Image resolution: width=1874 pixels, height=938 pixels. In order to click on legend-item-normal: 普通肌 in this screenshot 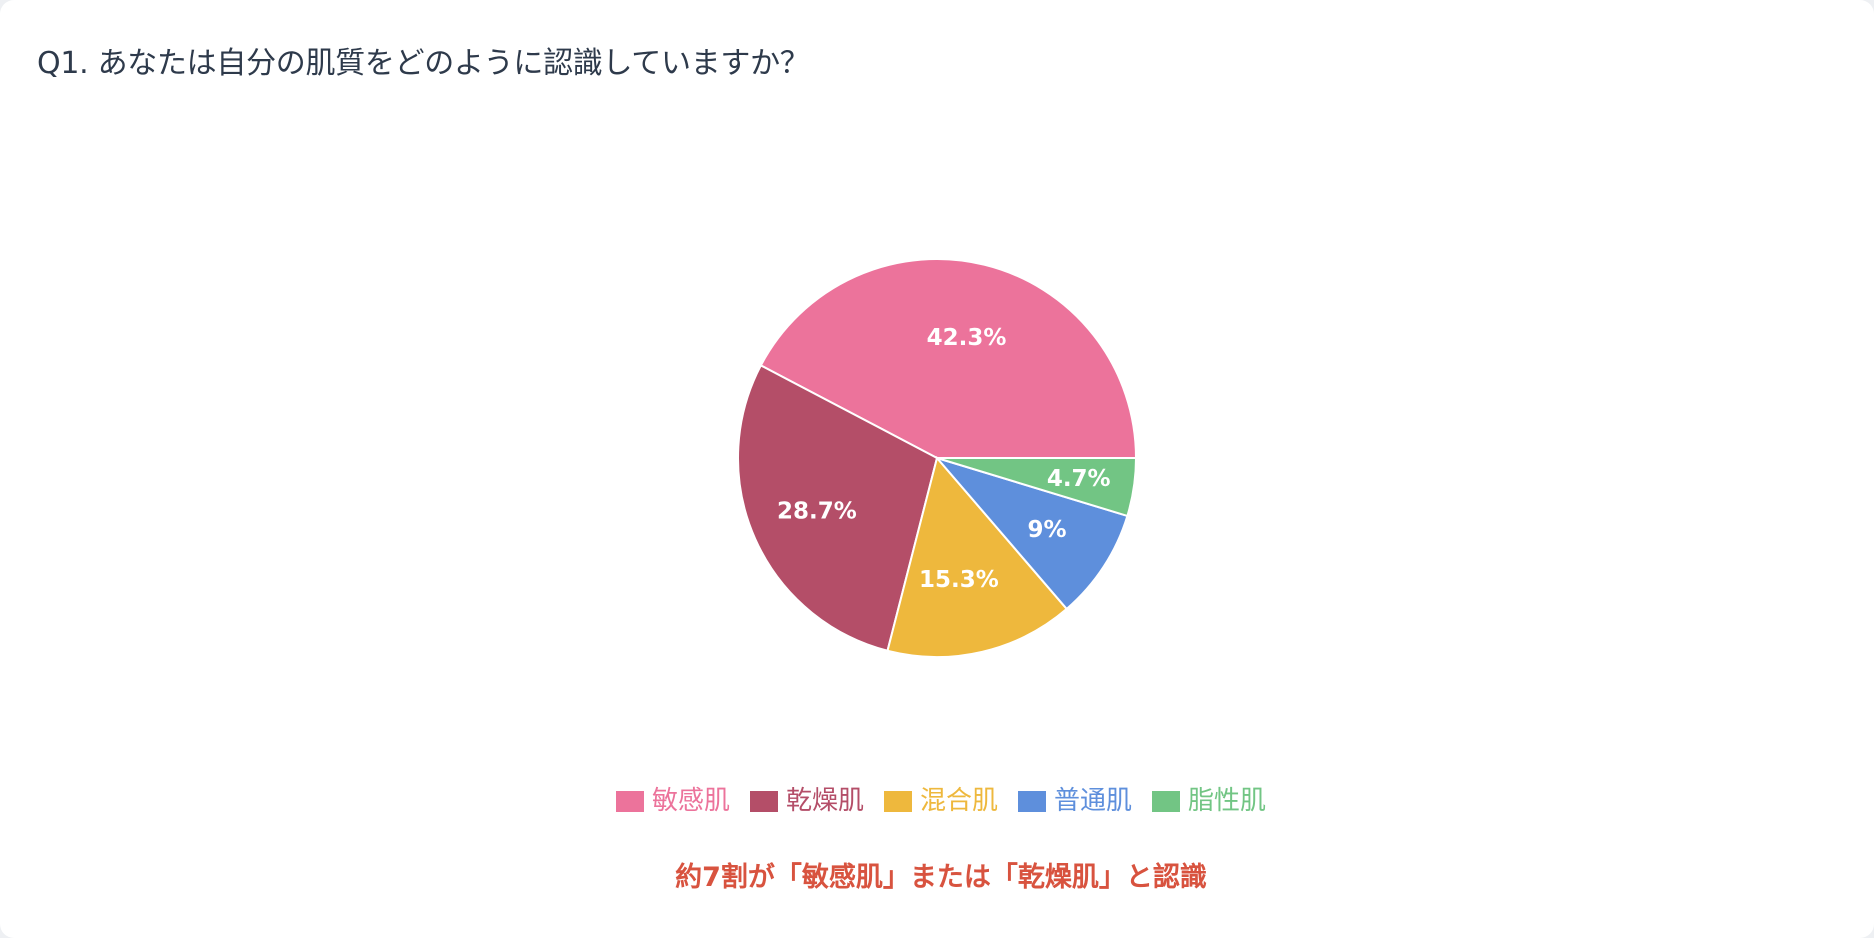, I will do `click(1075, 801)`.